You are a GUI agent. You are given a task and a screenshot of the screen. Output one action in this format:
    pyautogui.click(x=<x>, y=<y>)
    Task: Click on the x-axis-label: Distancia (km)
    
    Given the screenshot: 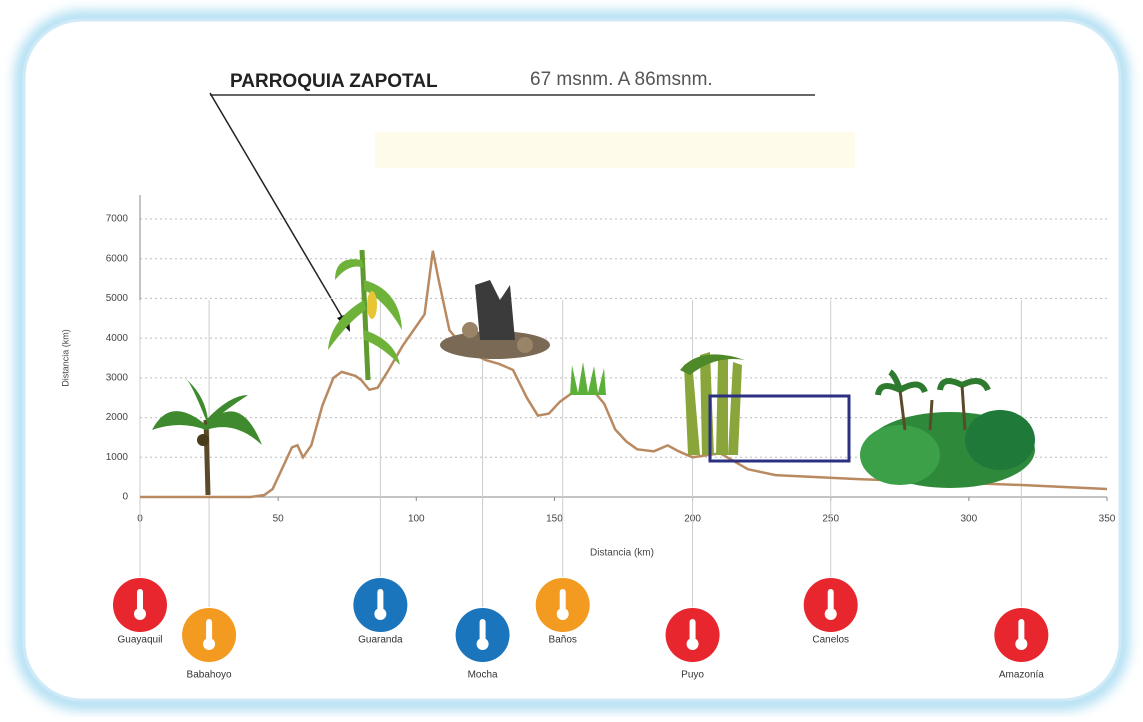 What is the action you would take?
    pyautogui.click(x=622, y=553)
    